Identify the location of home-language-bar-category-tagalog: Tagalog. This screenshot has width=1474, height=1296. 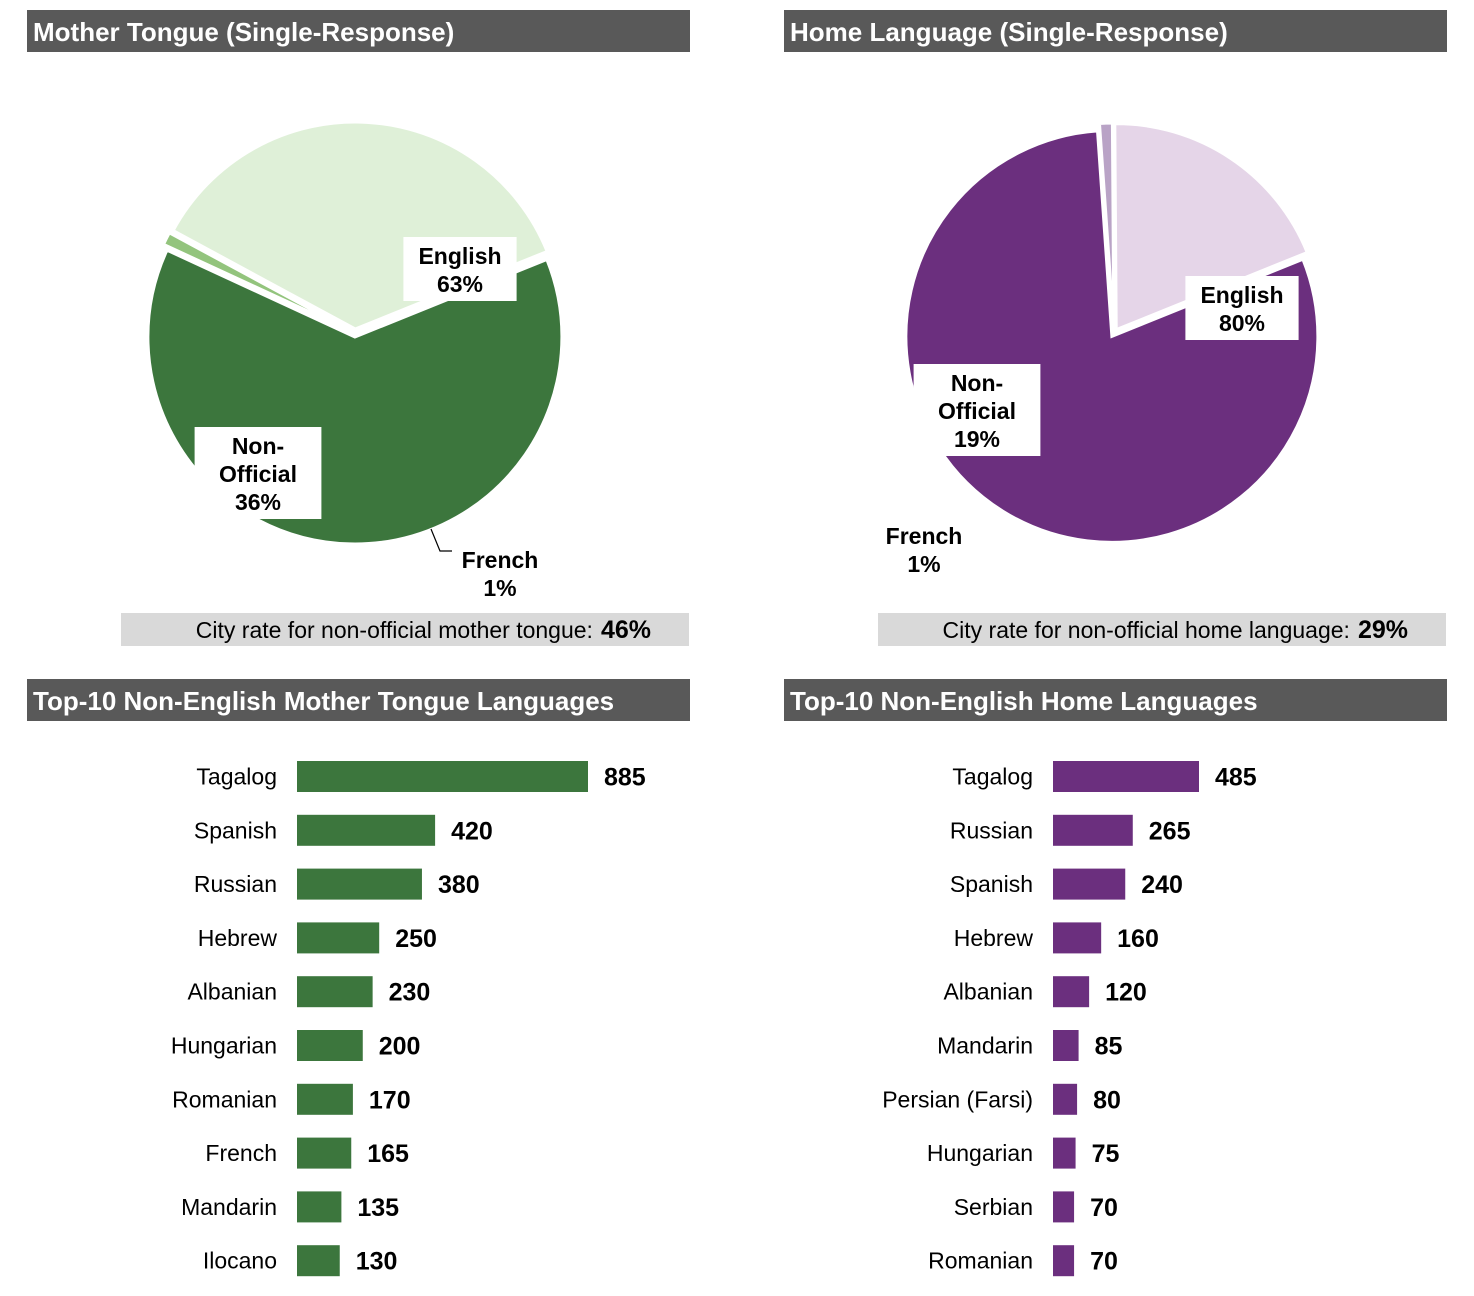
(992, 777).